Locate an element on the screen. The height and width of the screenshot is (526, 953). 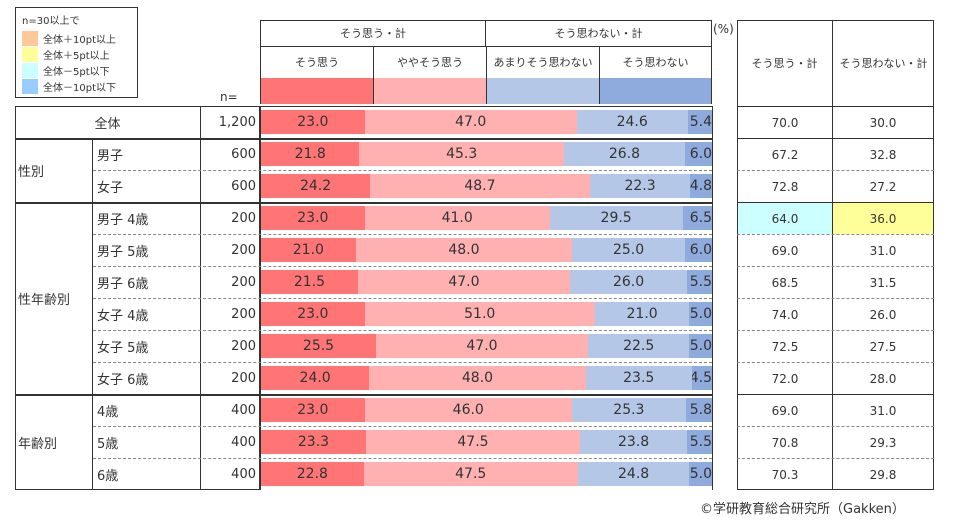
bar-segment-2: 47.5 is located at coordinates (472, 442).